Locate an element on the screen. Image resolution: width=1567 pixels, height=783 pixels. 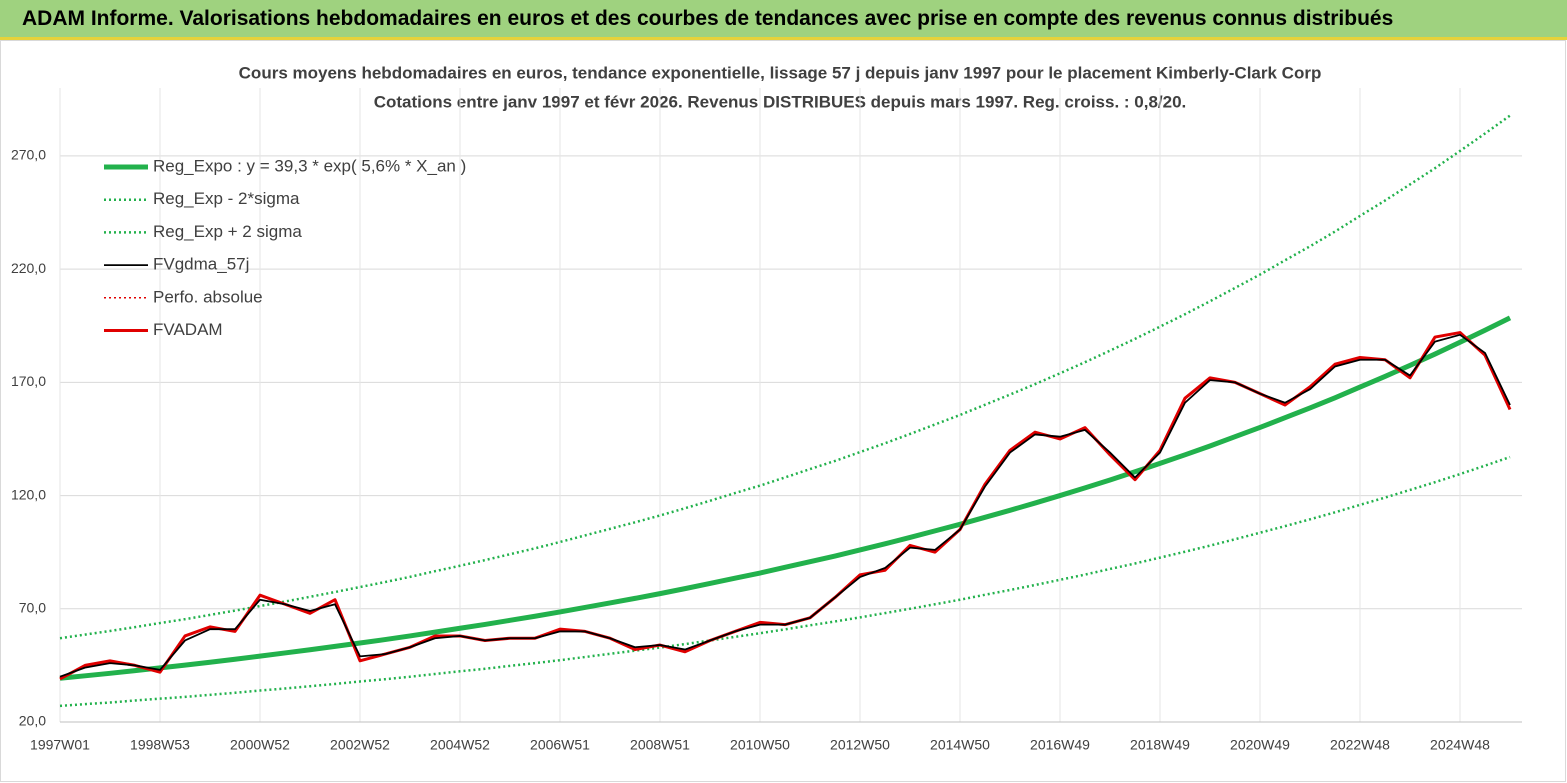
x-tick-label: 1998W53 is located at coordinates (160, 745).